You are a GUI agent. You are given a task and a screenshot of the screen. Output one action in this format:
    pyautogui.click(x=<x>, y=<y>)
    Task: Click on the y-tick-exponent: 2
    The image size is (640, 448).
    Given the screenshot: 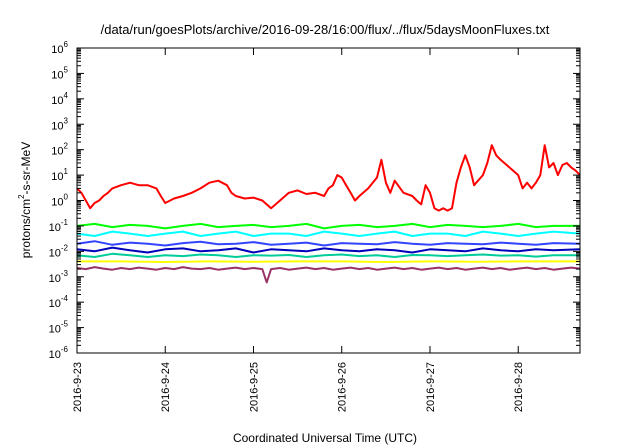 What is the action you would take?
    pyautogui.click(x=66, y=146)
    